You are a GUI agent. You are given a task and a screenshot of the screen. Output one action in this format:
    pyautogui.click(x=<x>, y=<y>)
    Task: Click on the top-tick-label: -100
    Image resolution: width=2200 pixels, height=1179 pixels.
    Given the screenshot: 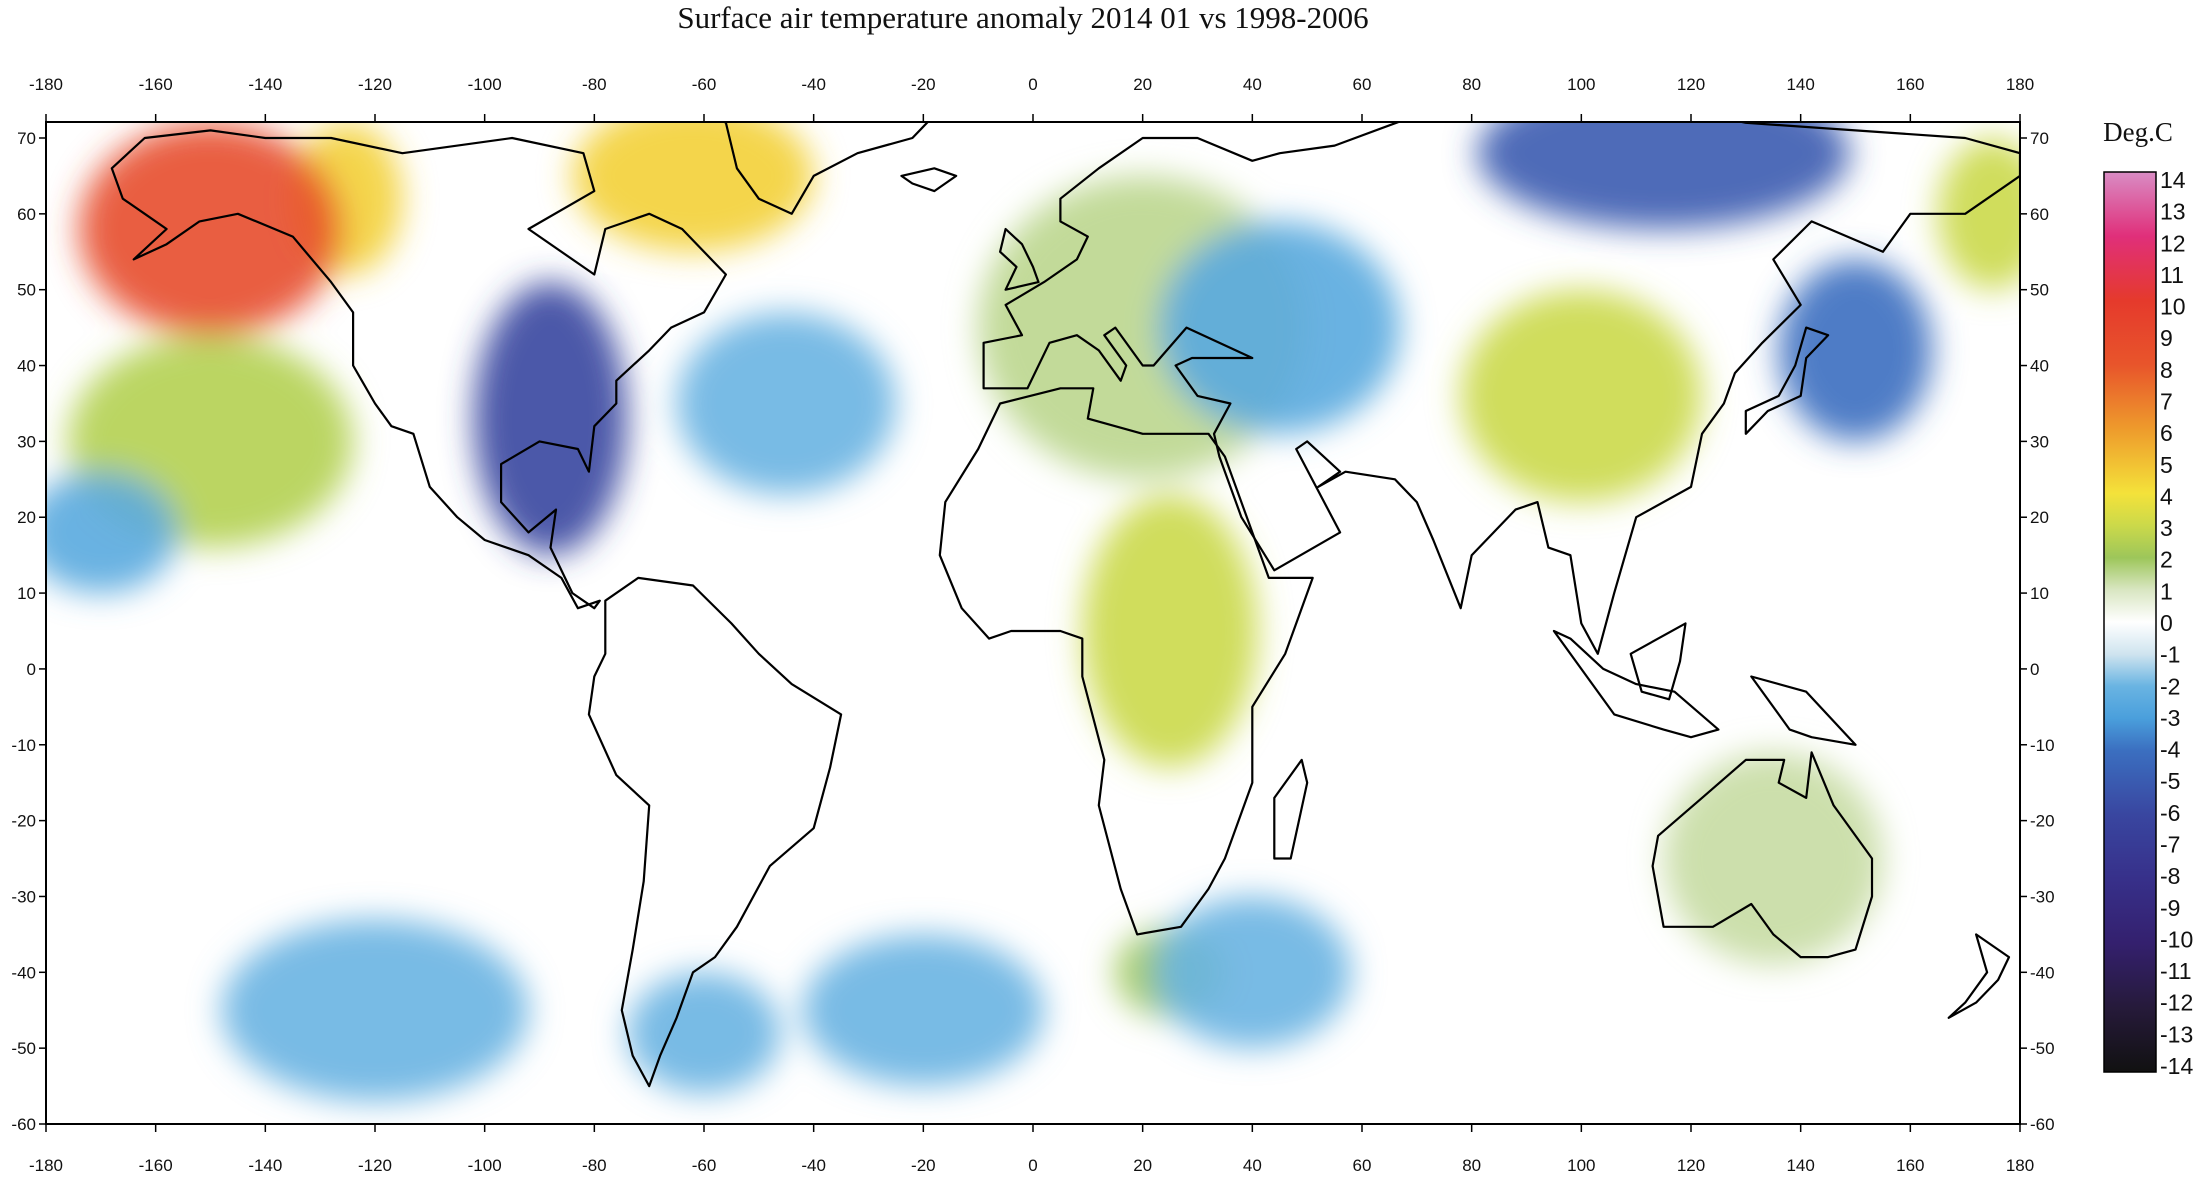 What is the action you would take?
    pyautogui.click(x=485, y=84)
    